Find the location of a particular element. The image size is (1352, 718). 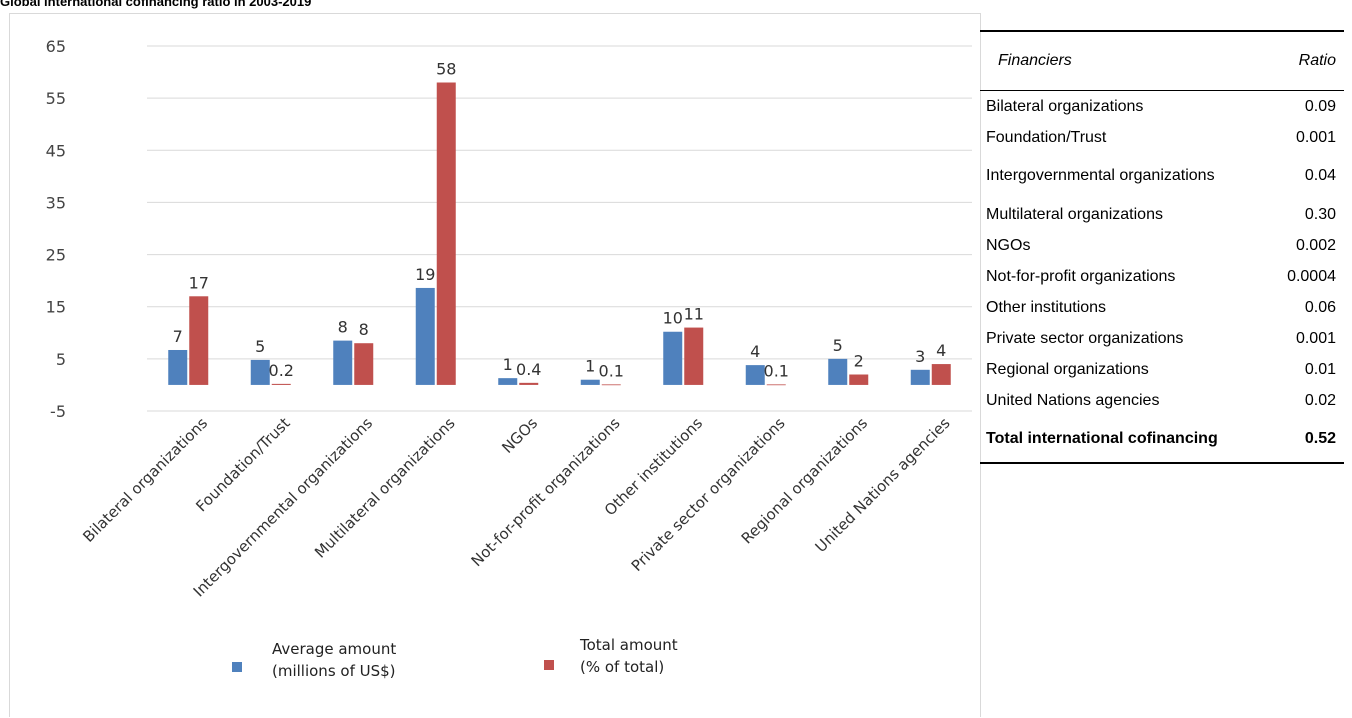

table-row: Other institutions 0.06 is located at coordinates (1162, 307).